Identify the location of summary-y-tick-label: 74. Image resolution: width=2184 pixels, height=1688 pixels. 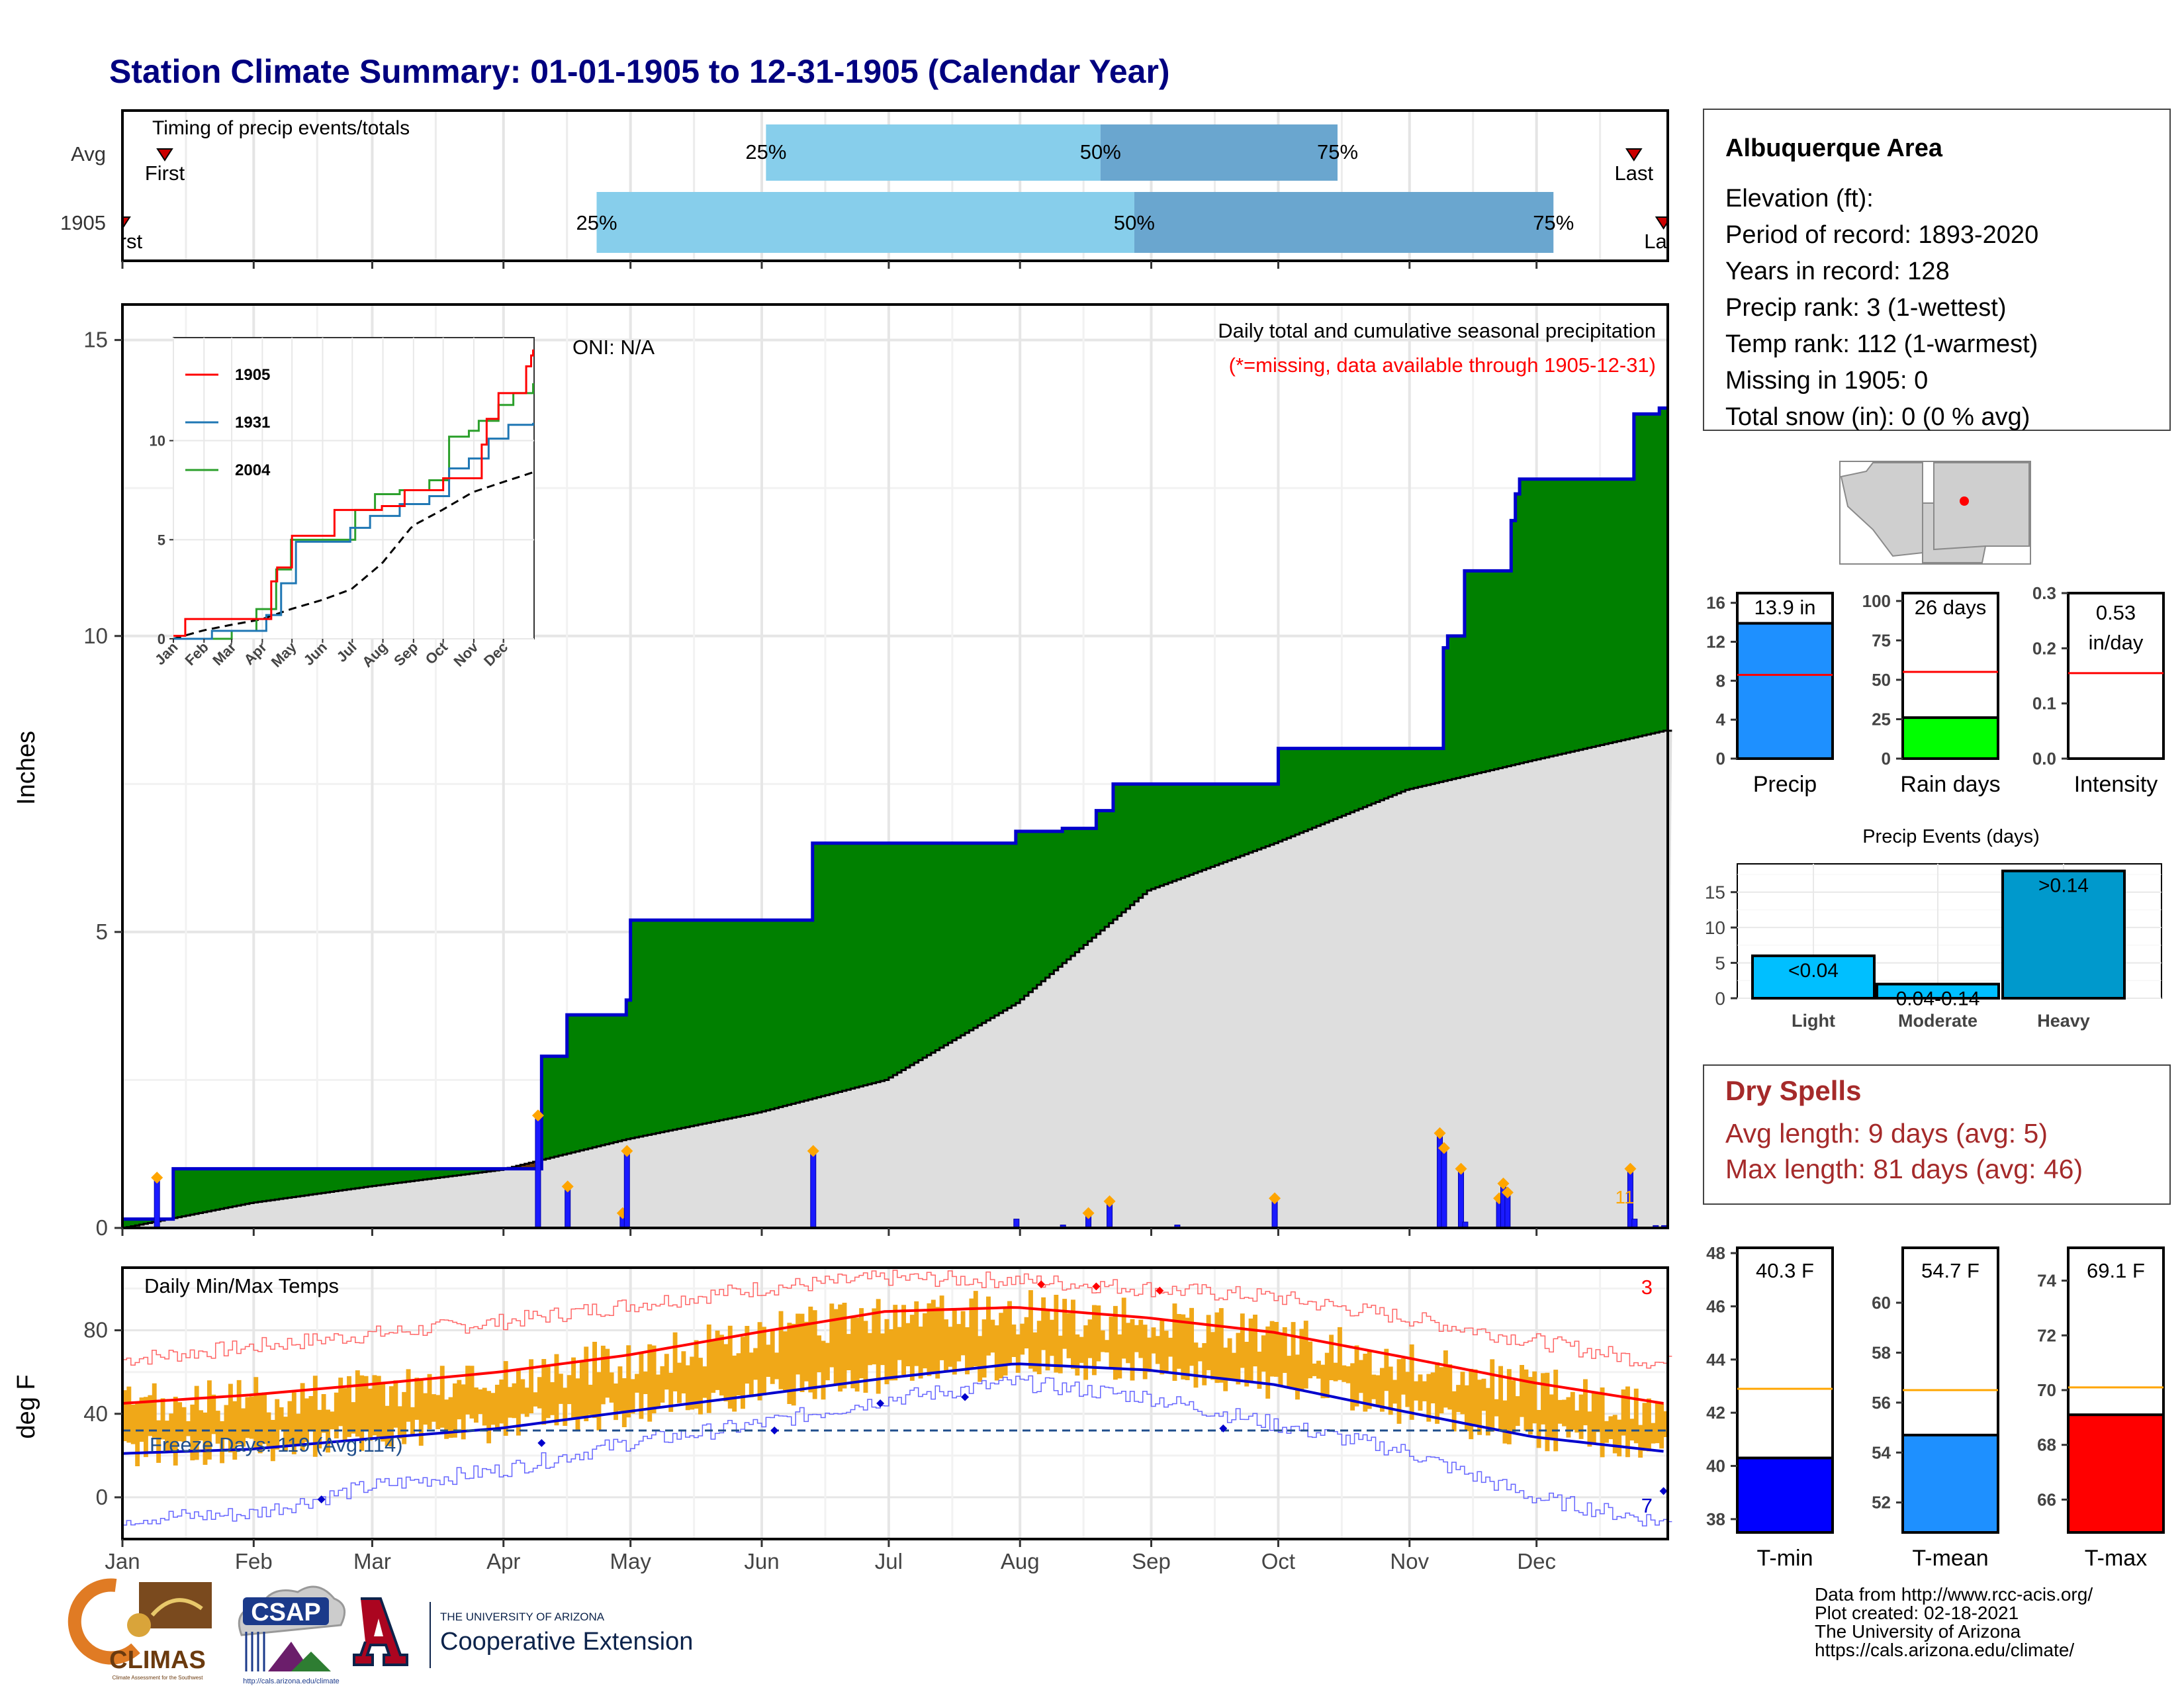
(2046, 1281).